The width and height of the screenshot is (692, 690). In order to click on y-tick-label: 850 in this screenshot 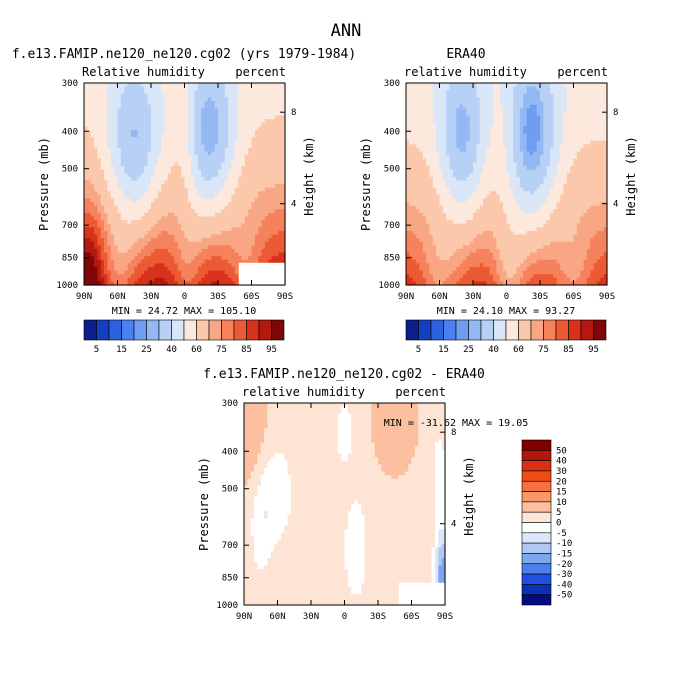, I will do `click(70, 259)`.